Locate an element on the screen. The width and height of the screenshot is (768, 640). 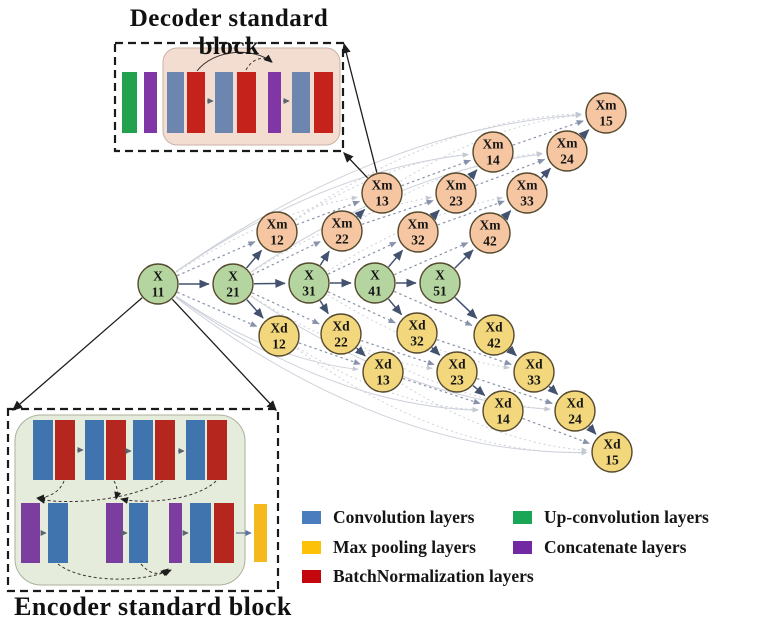
edge-Xm23-Xm14 is located at coordinates (472, 175).